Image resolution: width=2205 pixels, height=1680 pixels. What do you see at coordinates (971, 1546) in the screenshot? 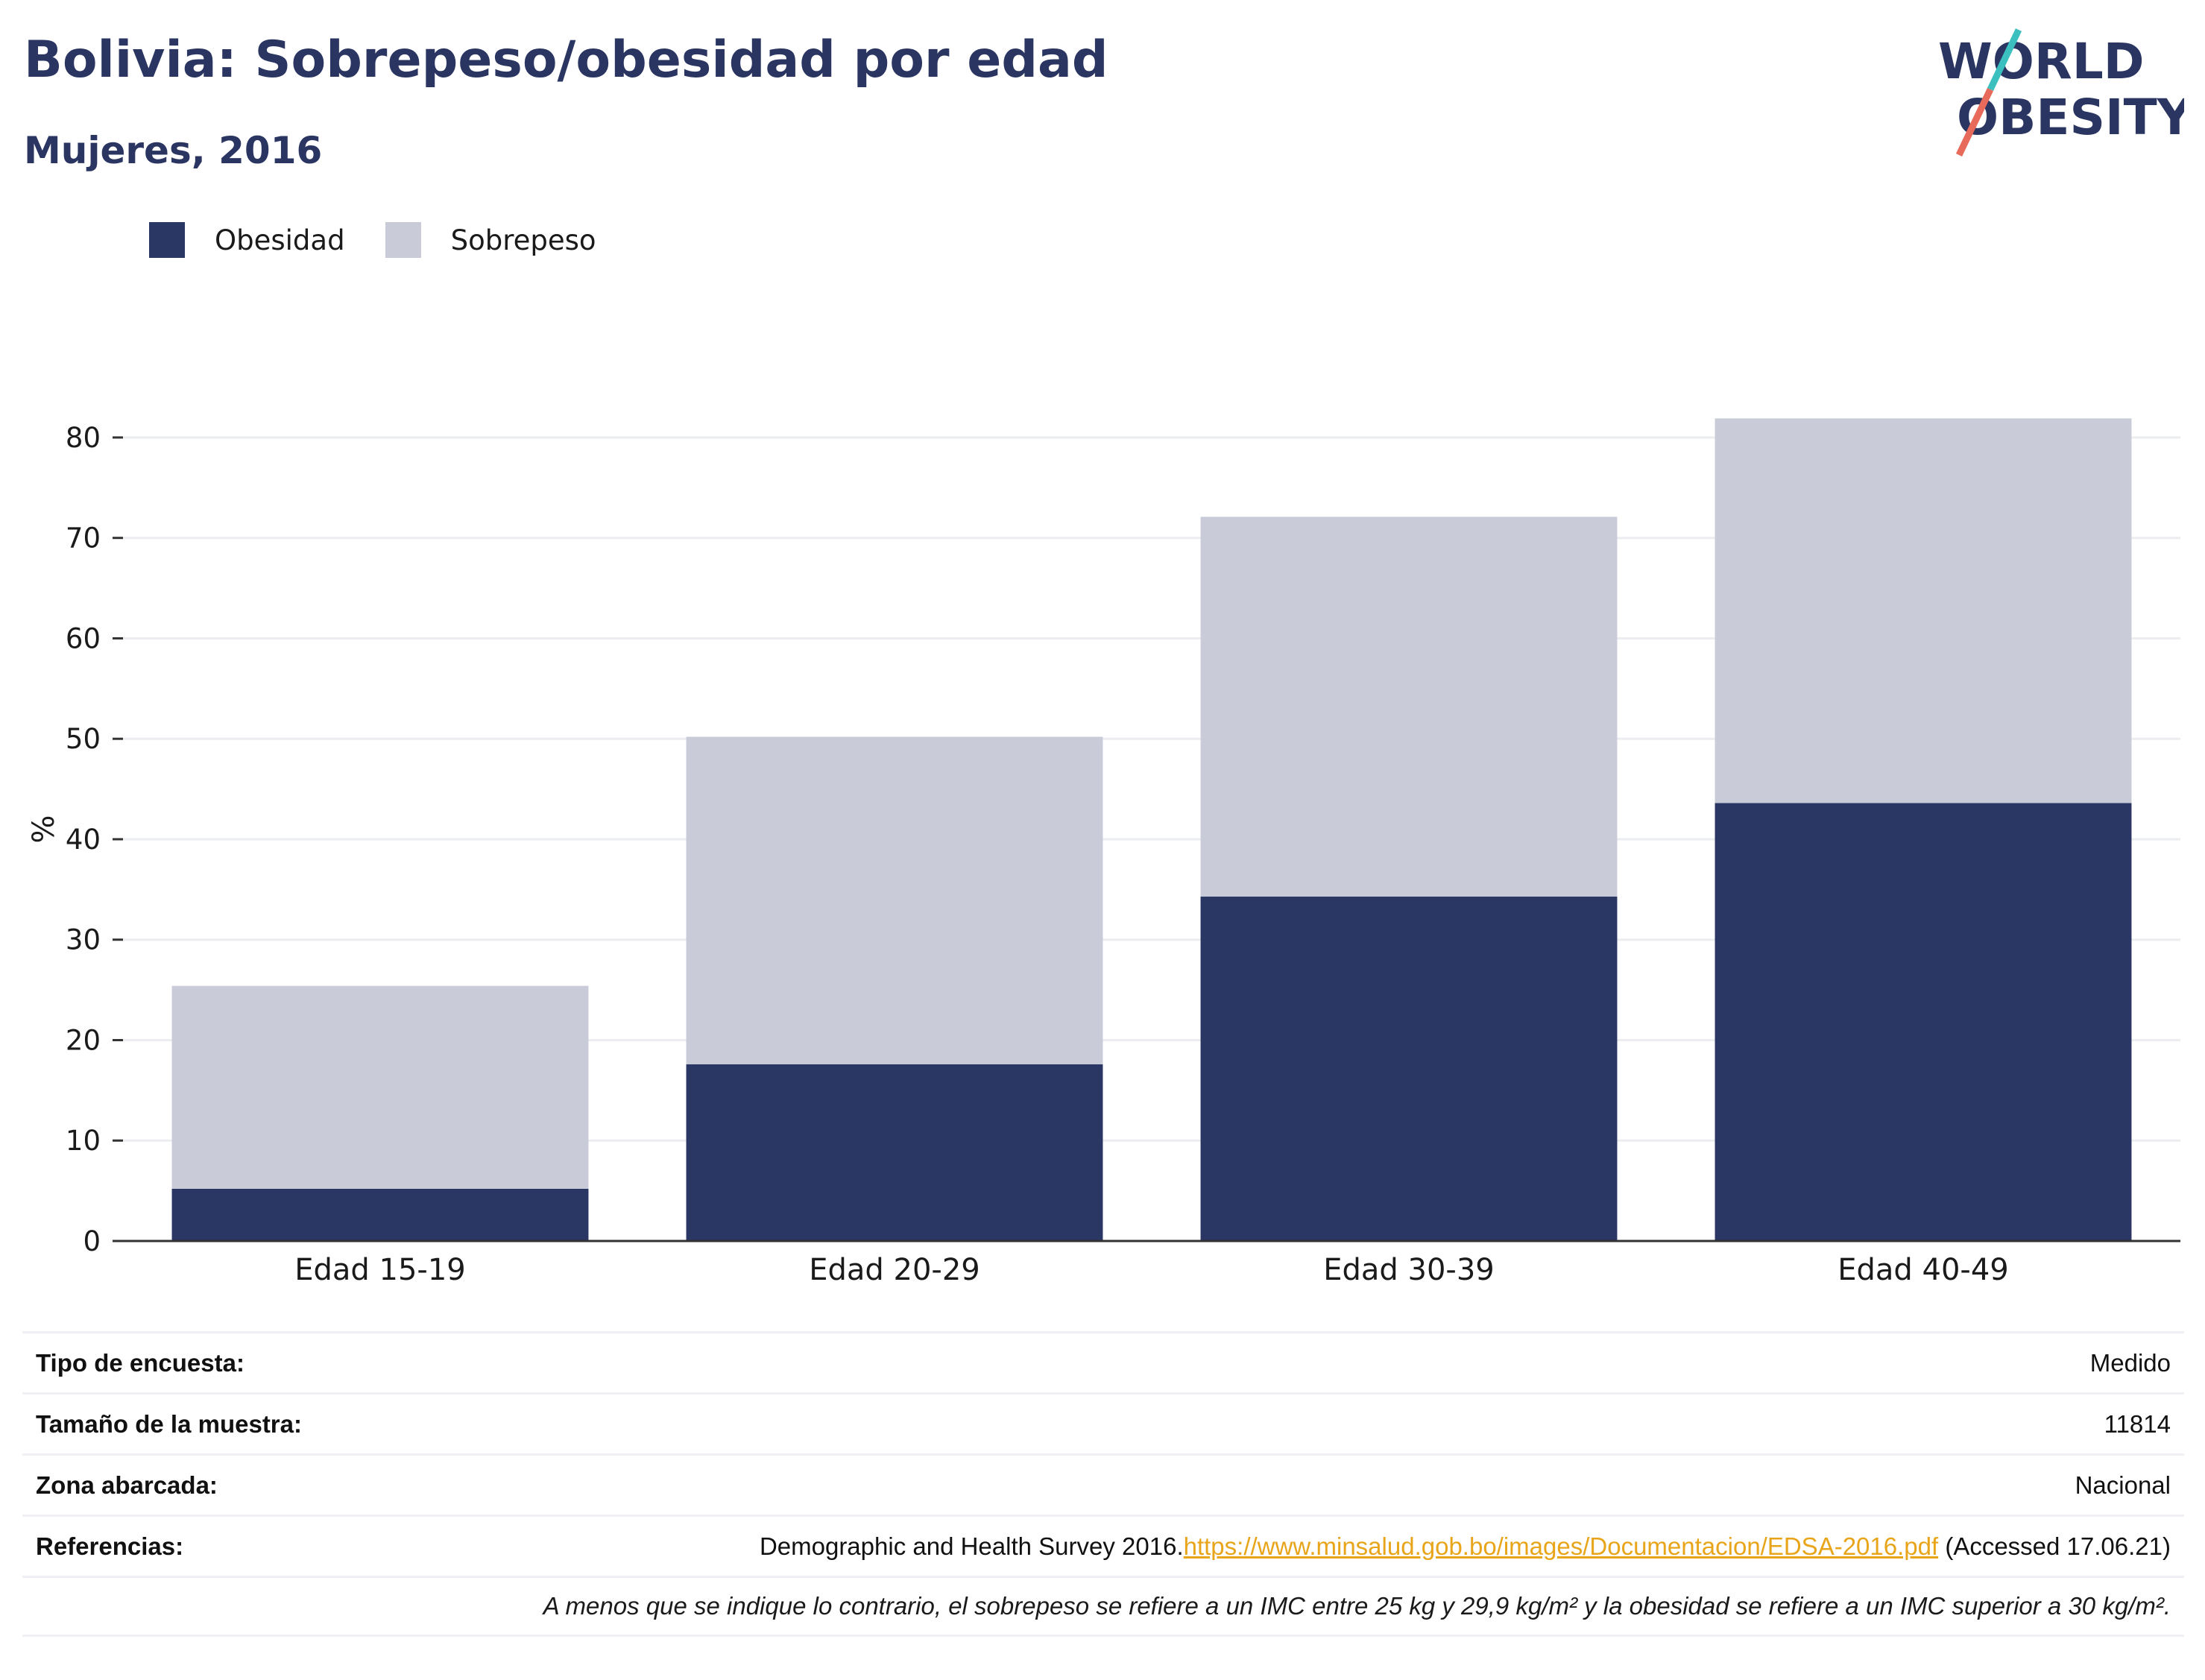
I see `references-text: Demographic and Health Survey 2016.` at bounding box center [971, 1546].